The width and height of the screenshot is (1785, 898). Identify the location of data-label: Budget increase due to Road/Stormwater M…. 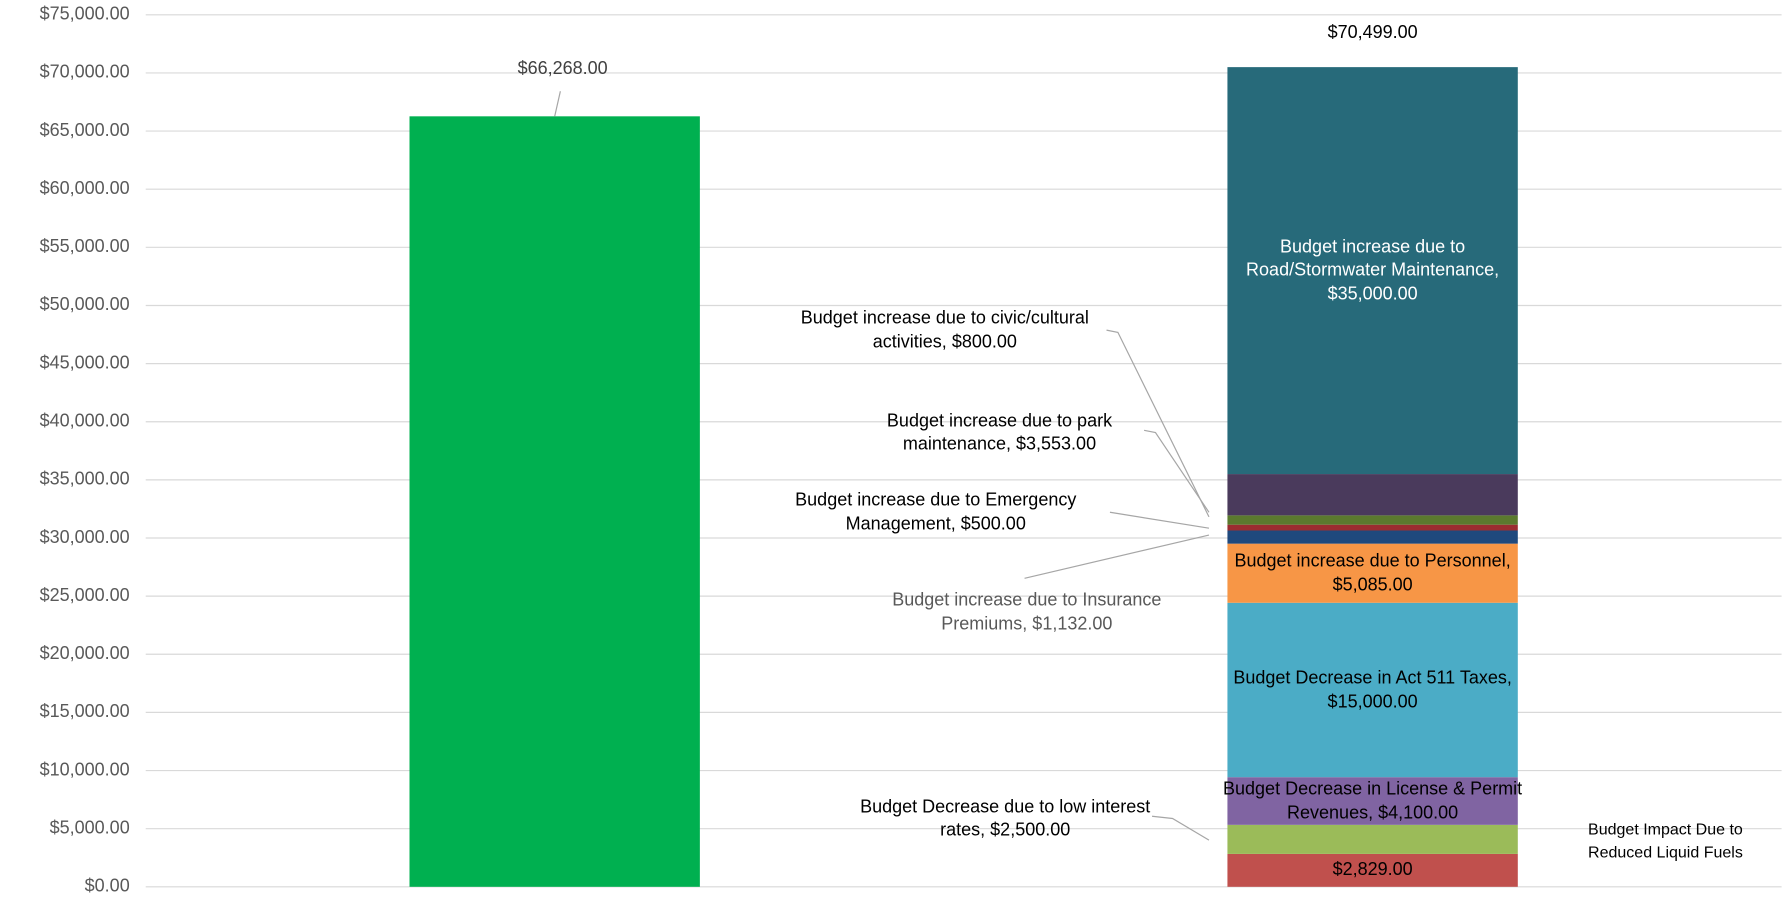
(1373, 270).